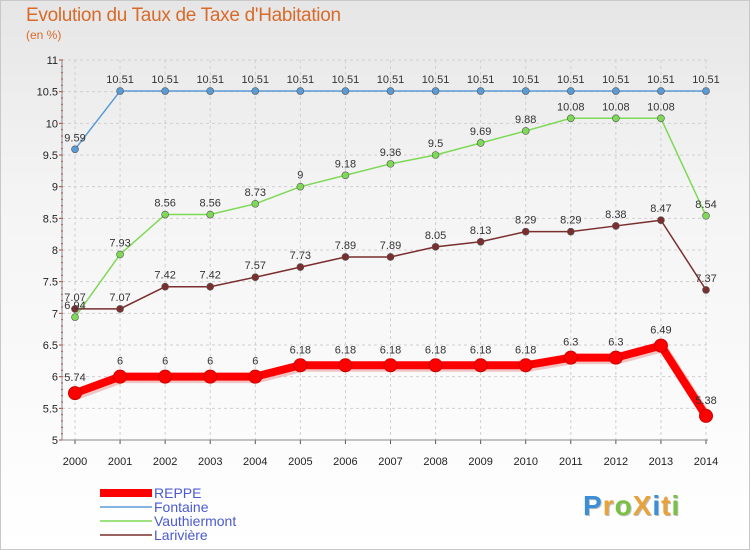 Image resolution: width=750 pixels, height=550 pixels. Describe the element at coordinates (183, 15) in the screenshot. I see `chart-title: Evolution du Taux de Taxe d'Habitation` at that location.